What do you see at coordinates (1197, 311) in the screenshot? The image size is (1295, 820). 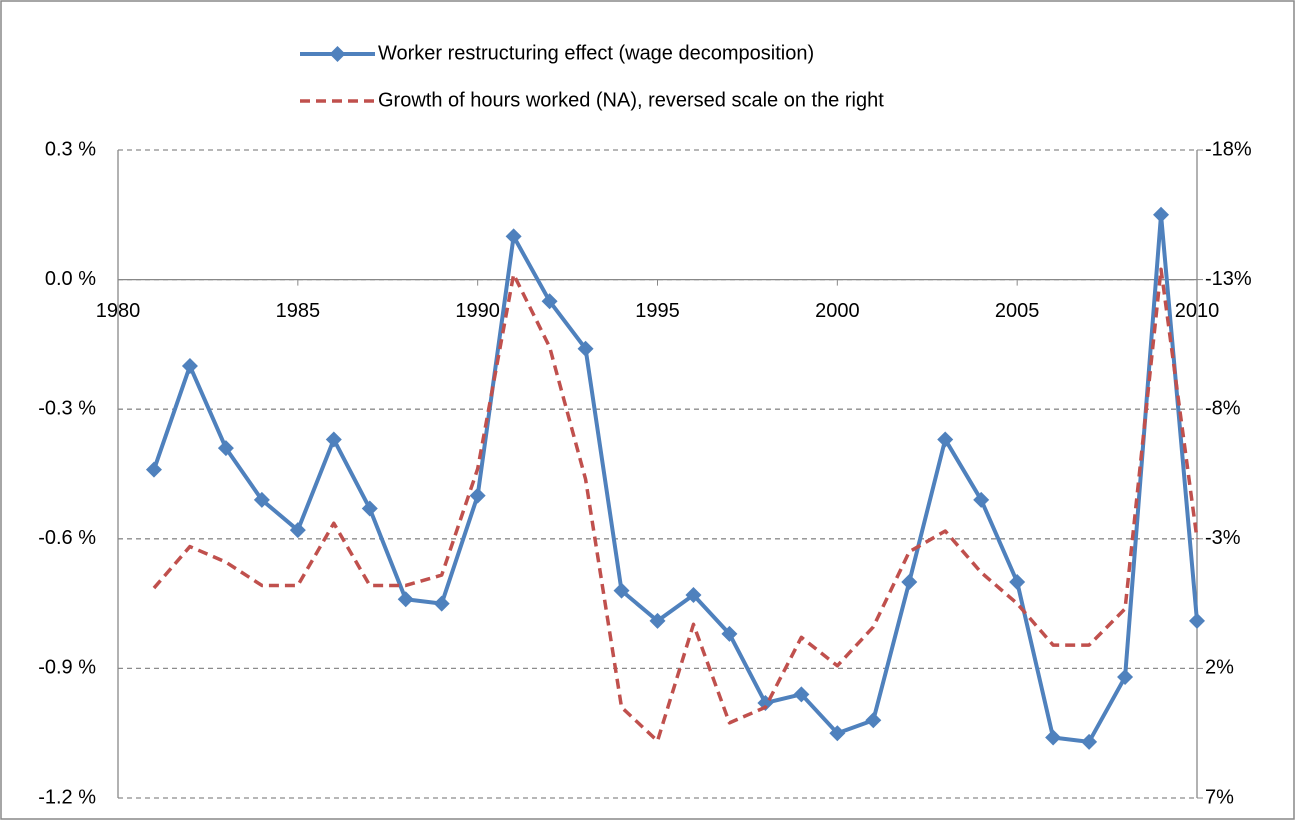 I see `x-tick-label: 2010` at bounding box center [1197, 311].